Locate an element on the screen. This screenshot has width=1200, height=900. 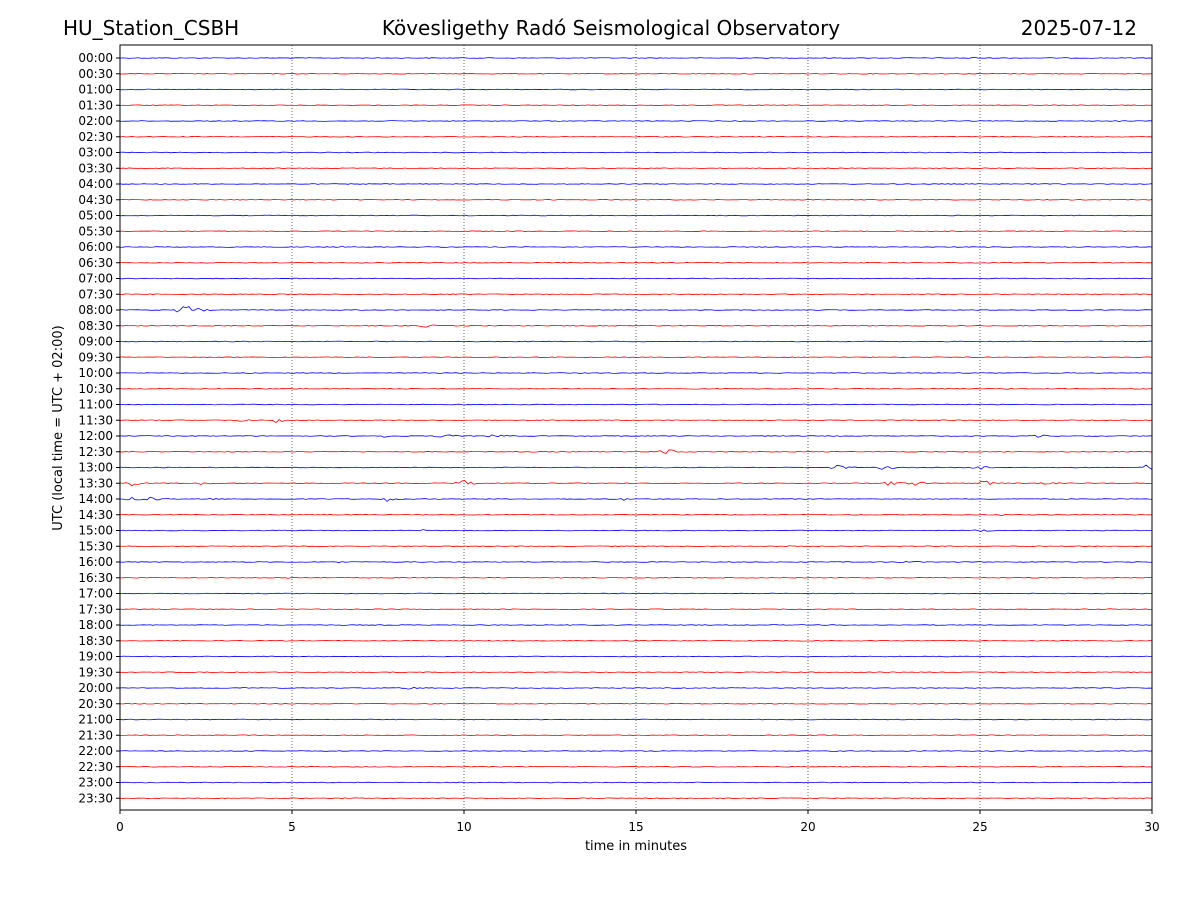
y-tick-label: 01:30 is located at coordinates (95, 105).